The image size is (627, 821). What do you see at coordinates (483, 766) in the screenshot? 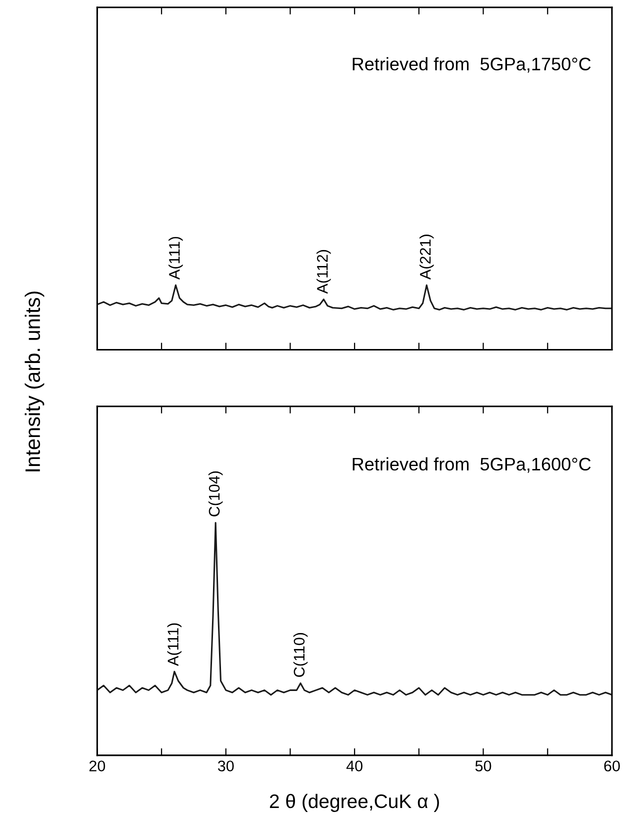
I see `x-tick-label: 50` at bounding box center [483, 766].